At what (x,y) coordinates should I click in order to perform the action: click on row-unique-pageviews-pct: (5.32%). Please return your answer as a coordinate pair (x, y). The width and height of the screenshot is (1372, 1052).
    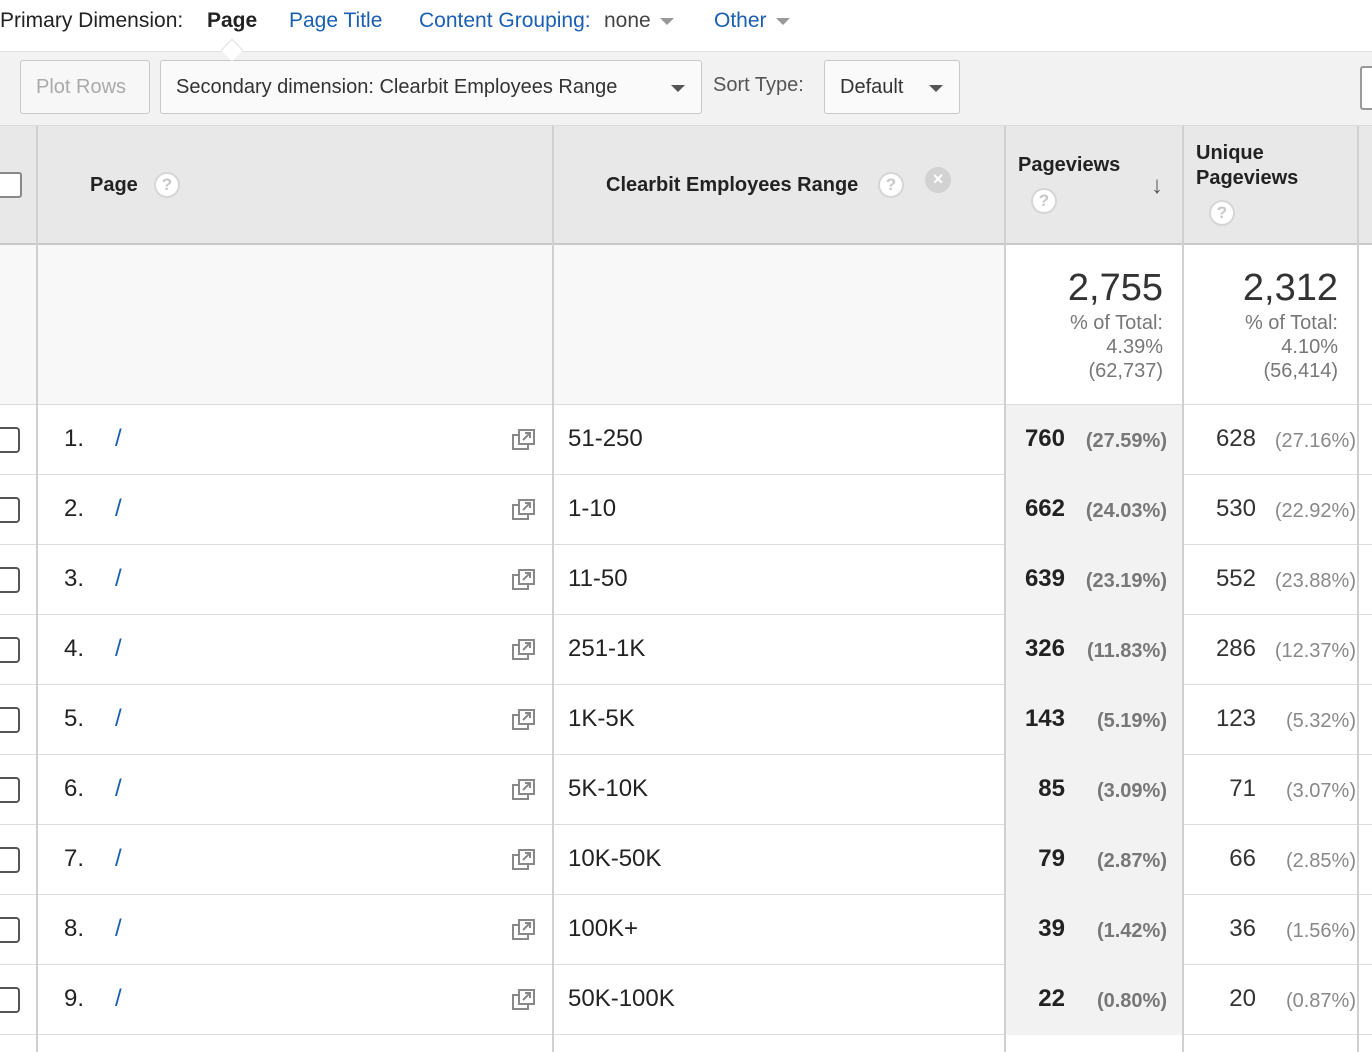
    Looking at the image, I should click on (1320, 721).